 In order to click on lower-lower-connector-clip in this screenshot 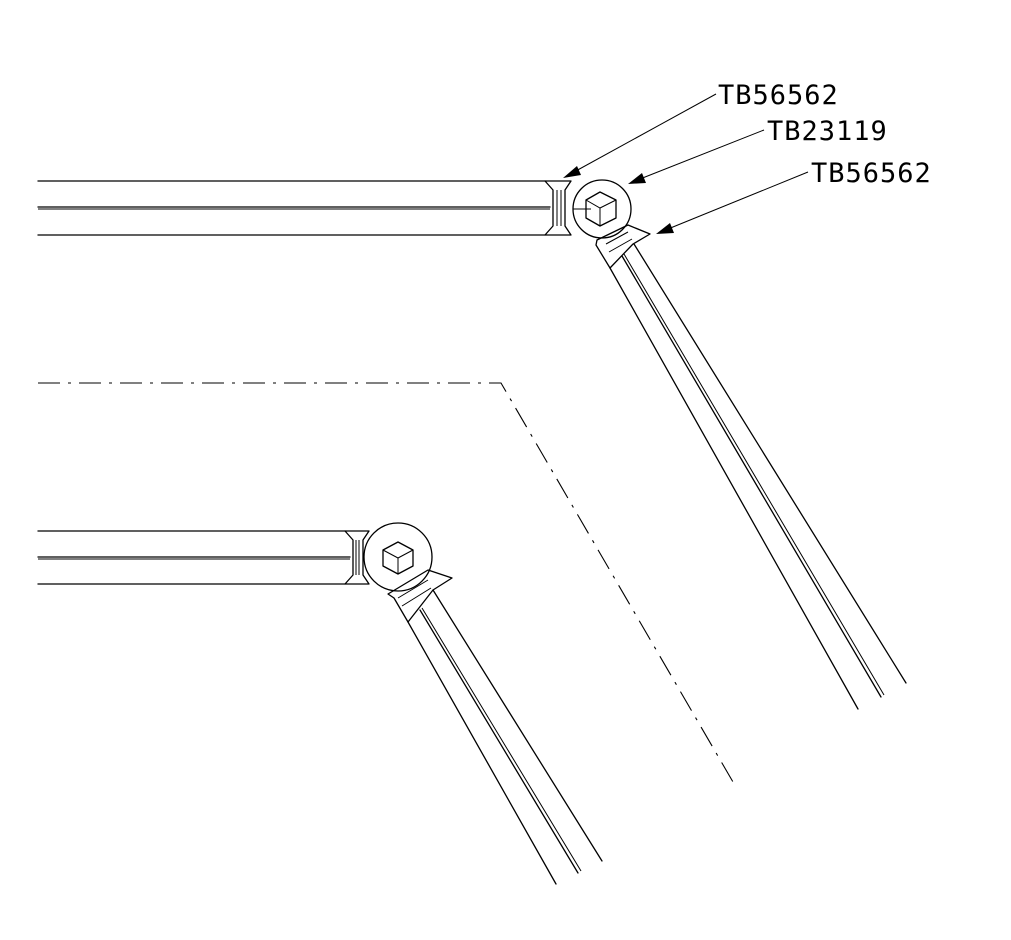, I will do `click(420, 596)`.